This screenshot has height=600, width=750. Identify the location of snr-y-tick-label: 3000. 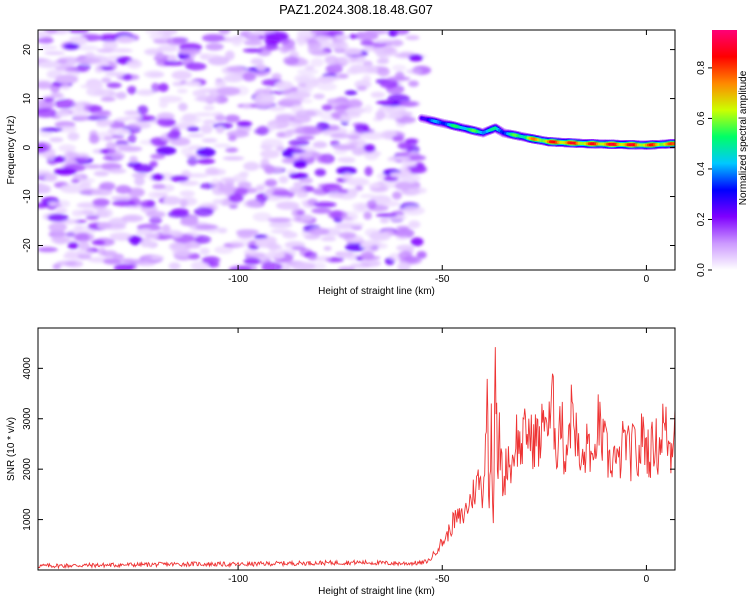
(27, 418).